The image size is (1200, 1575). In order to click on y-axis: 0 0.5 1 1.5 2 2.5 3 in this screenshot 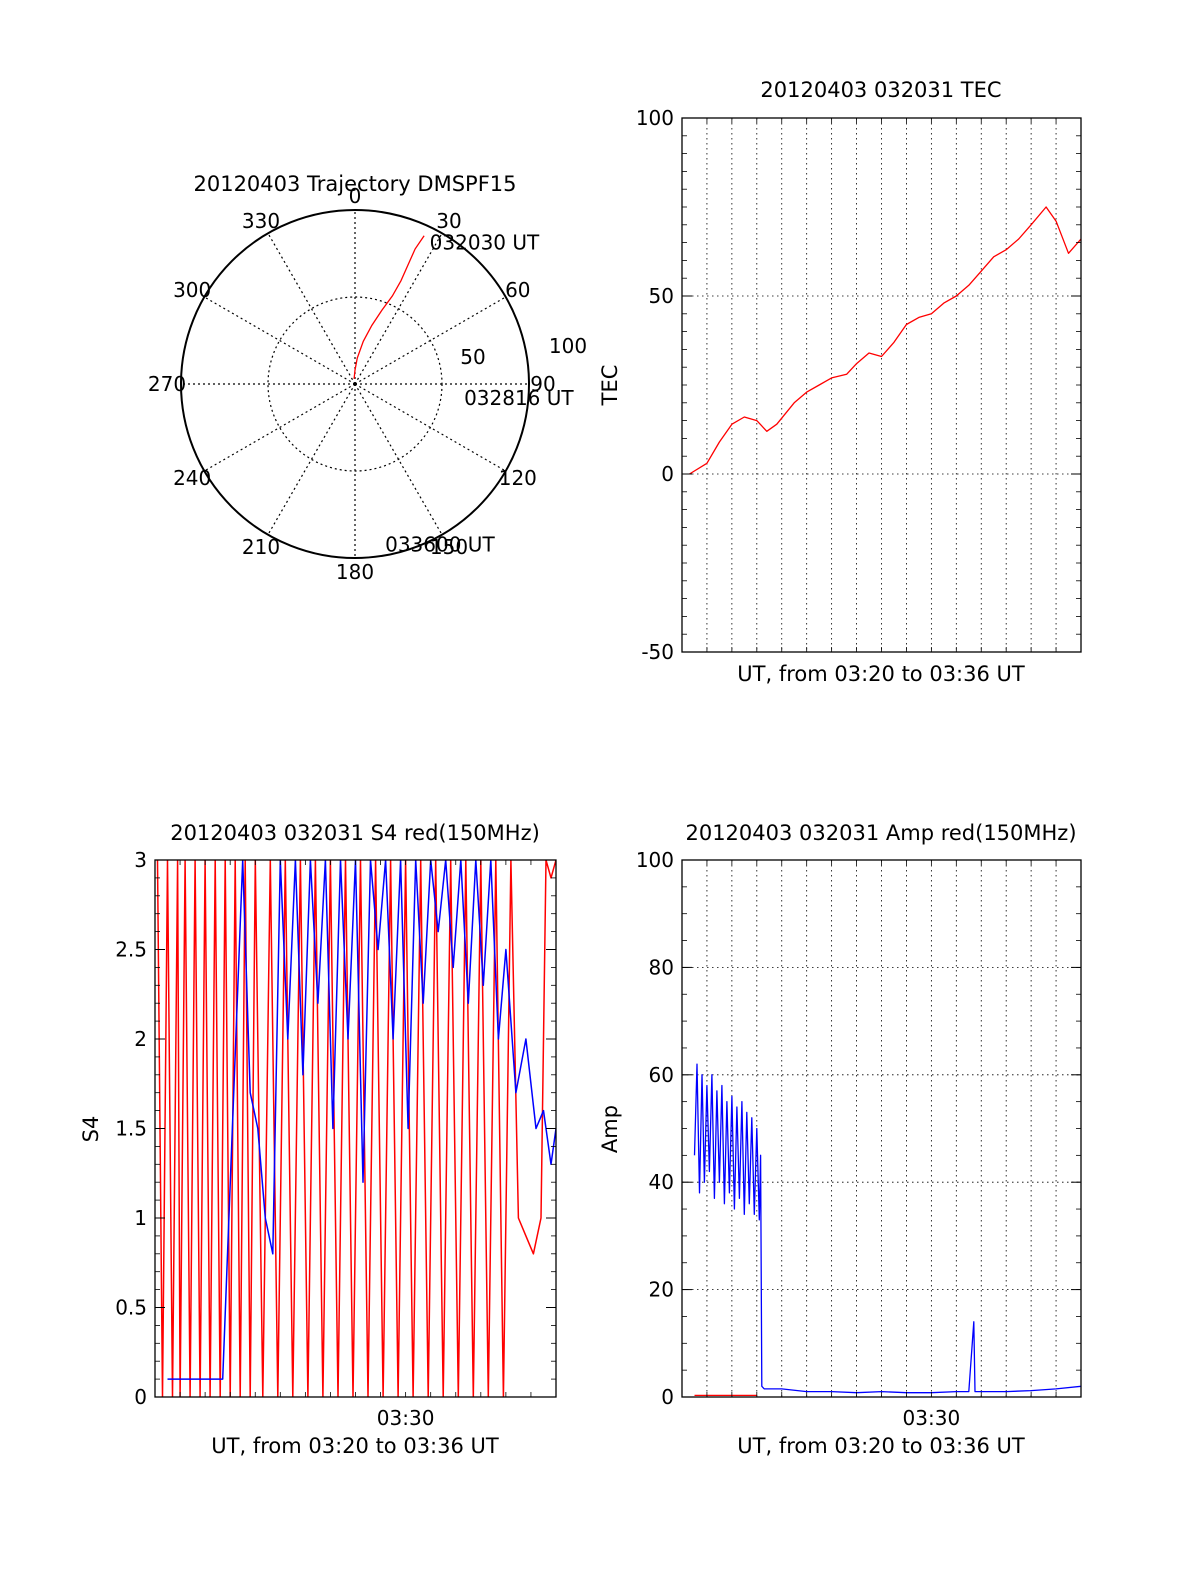, I will do `click(335, 1128)`.